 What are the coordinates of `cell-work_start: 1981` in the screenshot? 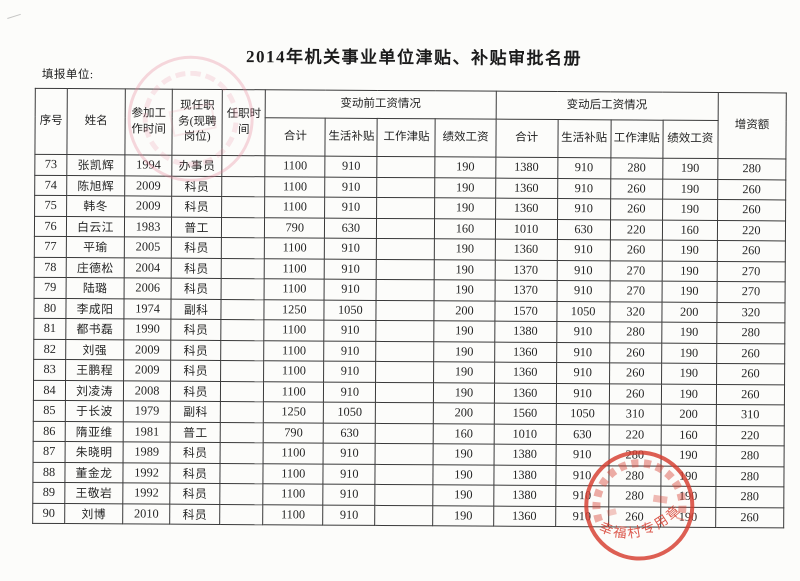 It's located at (147, 432).